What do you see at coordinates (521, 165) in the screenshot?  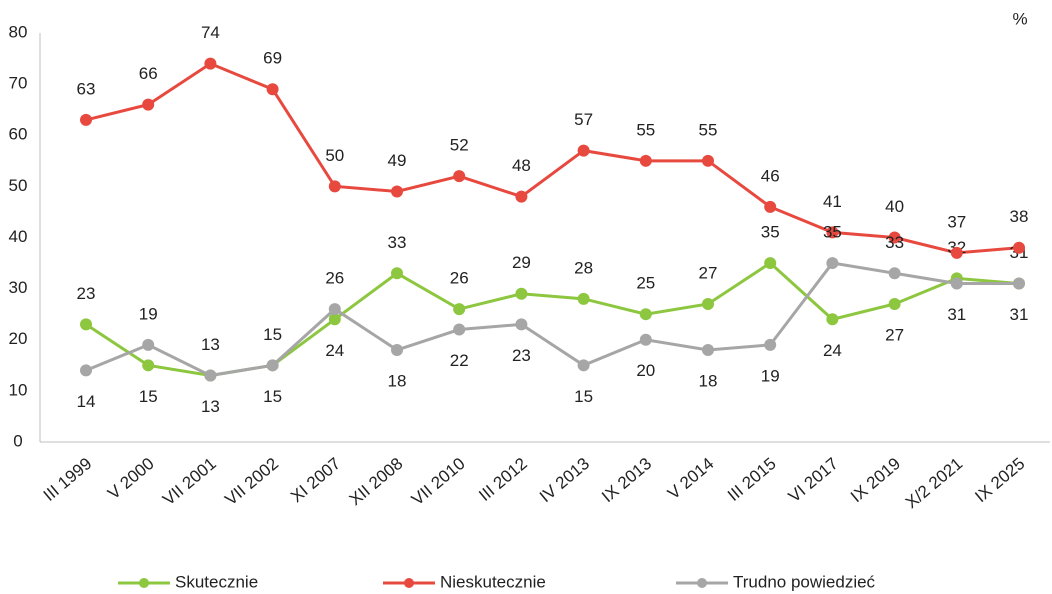 I see `data-label: 48` at bounding box center [521, 165].